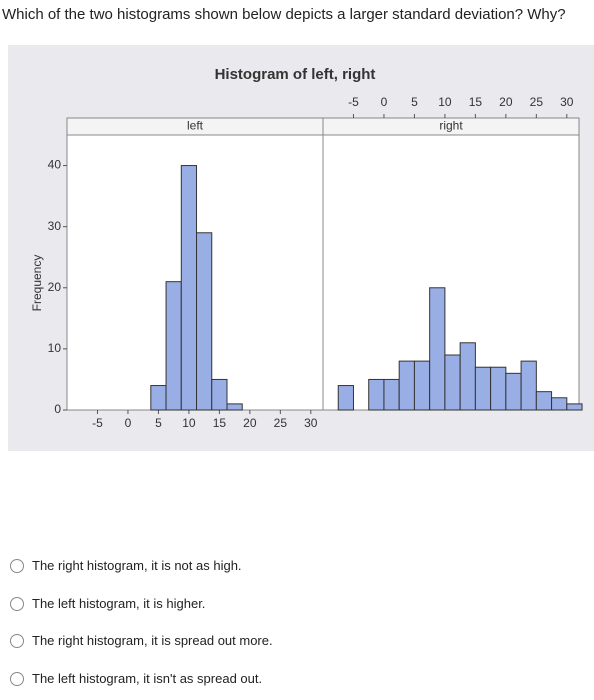 Image resolution: width=594 pixels, height=700 pixels. Describe the element at coordinates (55, 226) in the screenshot. I see `y-tick-label: 30` at that location.